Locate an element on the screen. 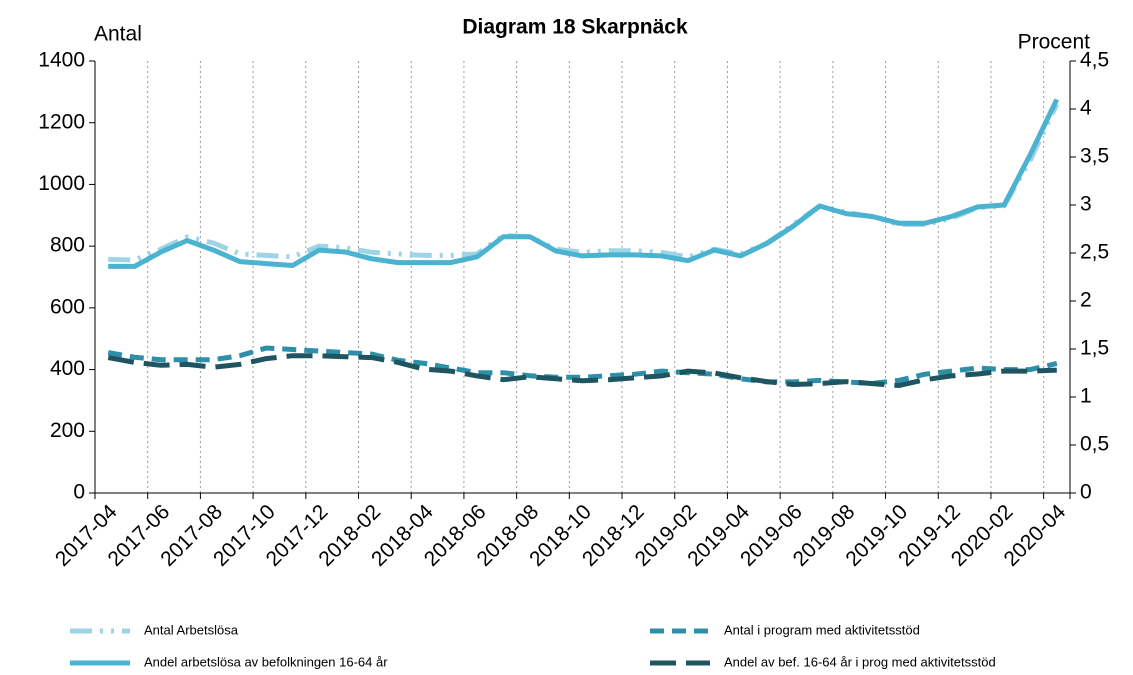 The width and height of the screenshot is (1133, 675). y-tick-label: 800 is located at coordinates (67, 245).